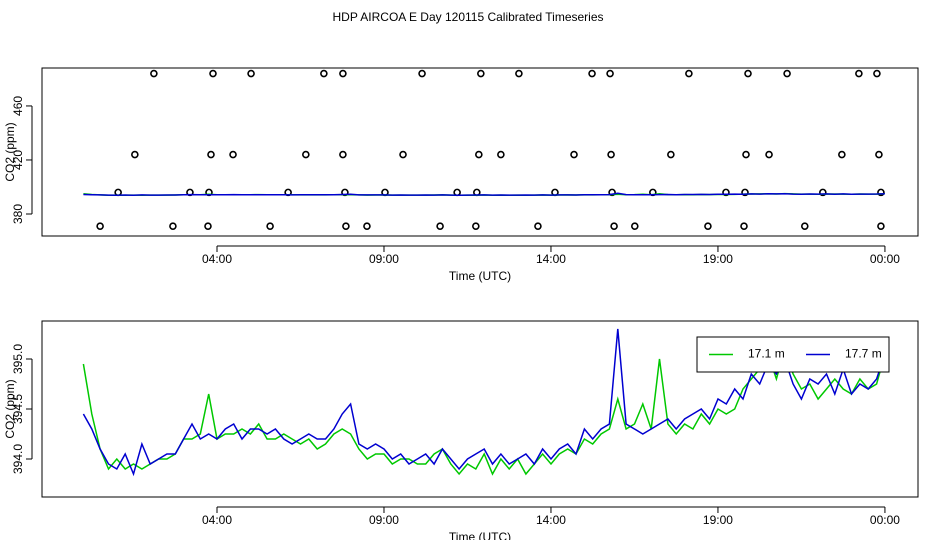 This screenshot has width=936, height=540. I want to click on y-tick-label: 395.0, so click(18, 359).